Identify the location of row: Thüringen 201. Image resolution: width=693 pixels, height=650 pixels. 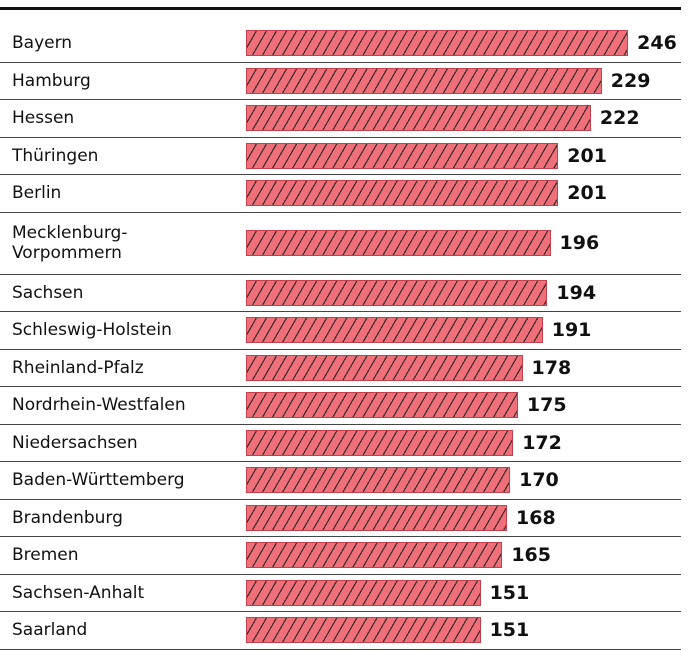
(340, 156).